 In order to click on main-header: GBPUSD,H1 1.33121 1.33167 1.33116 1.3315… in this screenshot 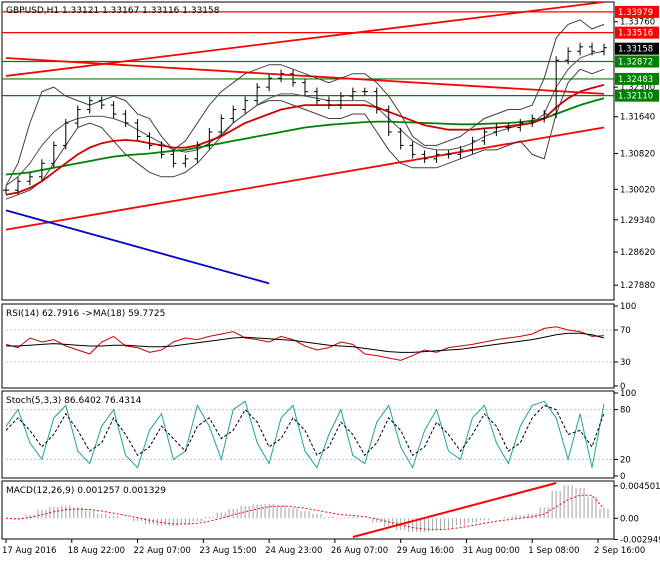, I will do `click(113, 11)`.